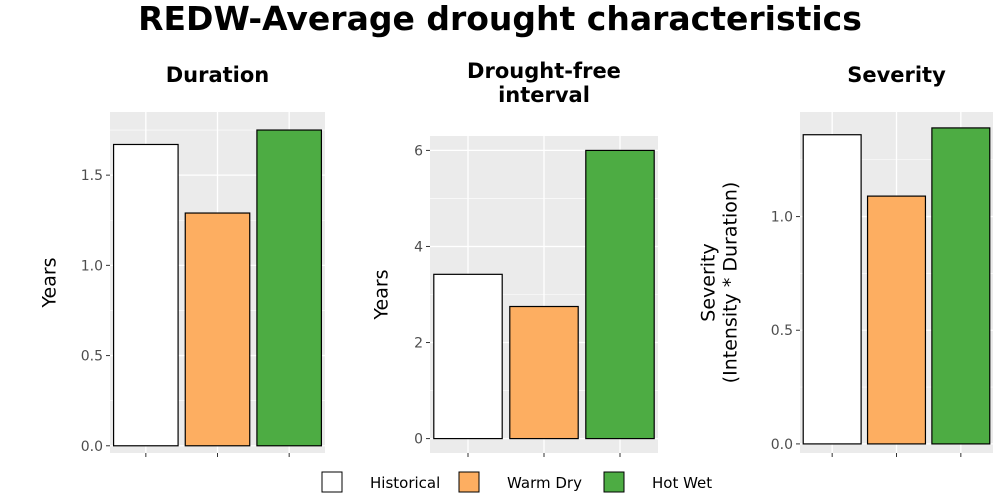 This screenshot has width=1000, height=500. What do you see at coordinates (896, 75) in the screenshot?
I see `panel-title: Severity` at bounding box center [896, 75].